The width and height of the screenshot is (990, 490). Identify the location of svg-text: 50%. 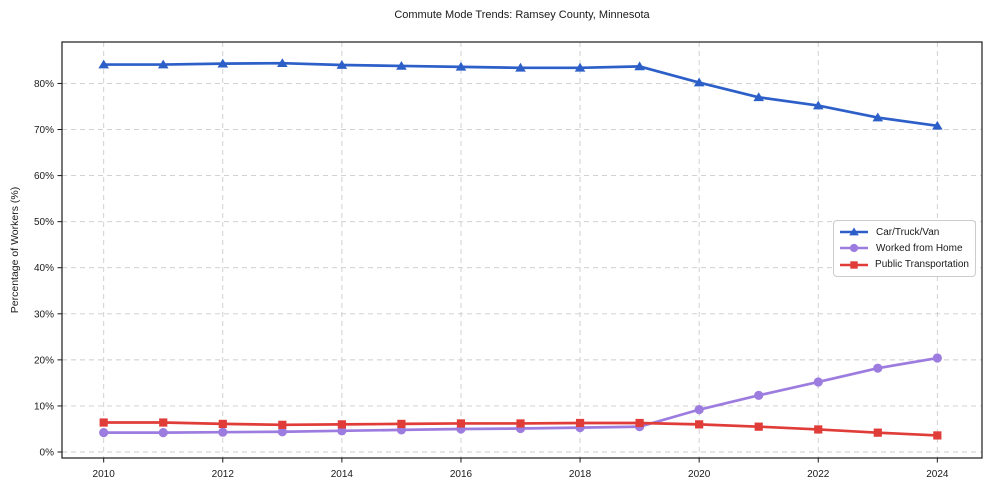
(44, 222).